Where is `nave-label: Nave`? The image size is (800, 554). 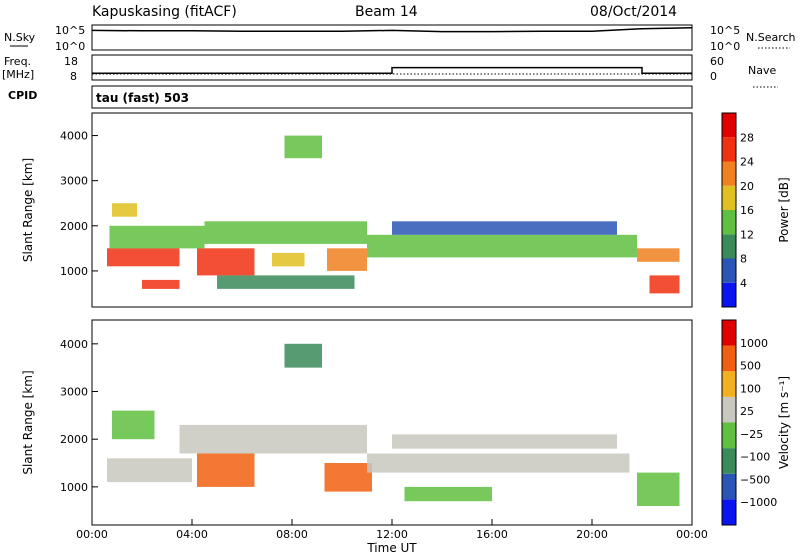 nave-label: Nave is located at coordinates (762, 70).